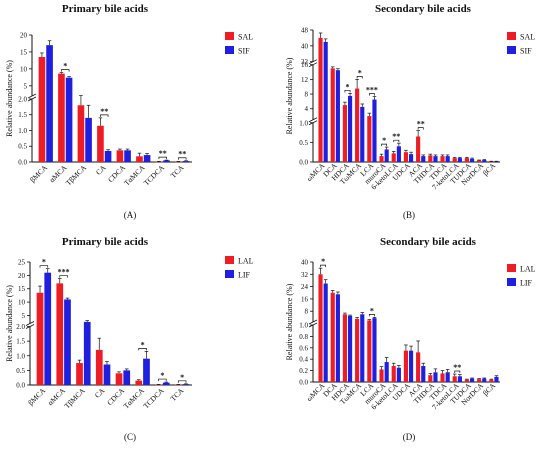 The width and height of the screenshot is (550, 453). I want to click on y-axis-label: Relative abundance (%), so click(289, 95).